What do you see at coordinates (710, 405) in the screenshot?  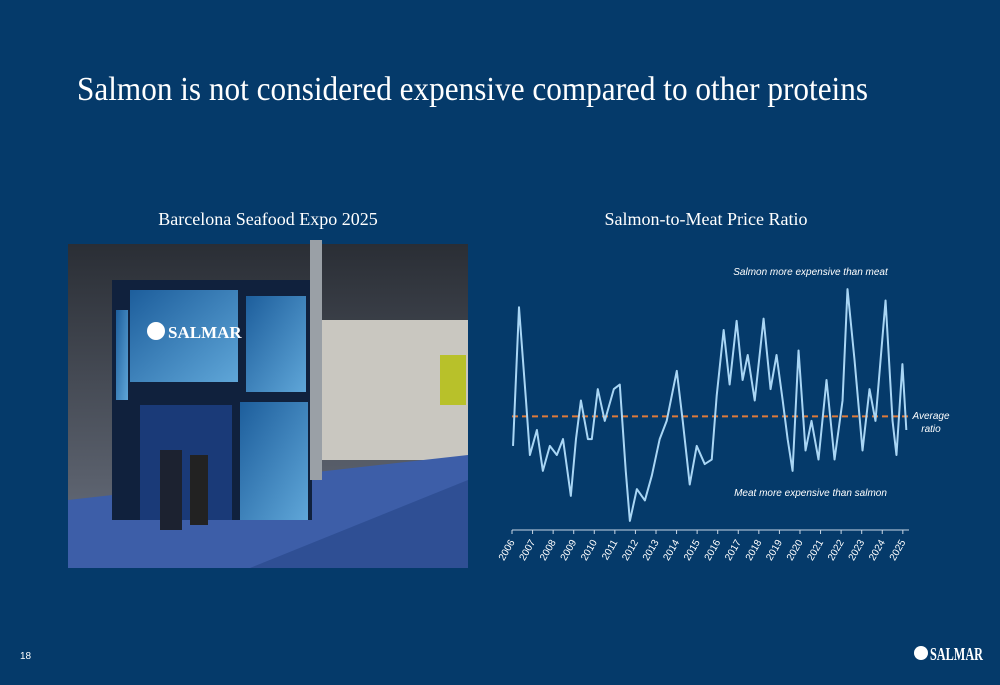 I see `ratio-line` at bounding box center [710, 405].